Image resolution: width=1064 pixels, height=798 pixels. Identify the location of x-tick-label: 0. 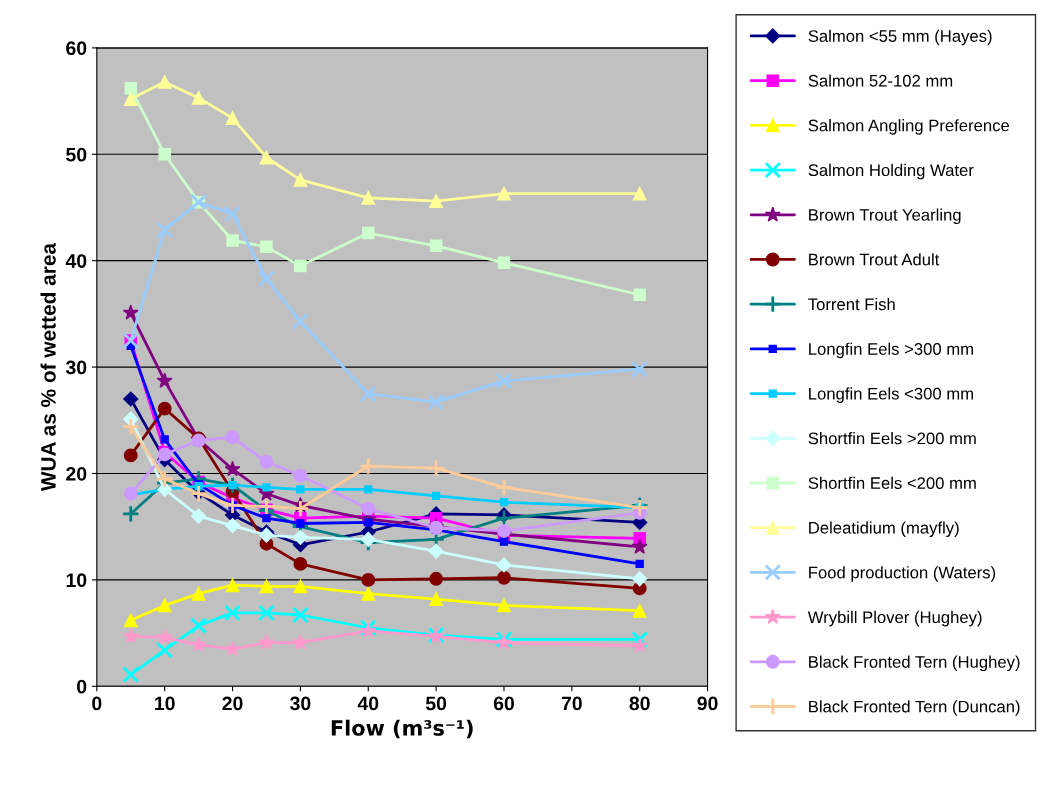
(97, 703).